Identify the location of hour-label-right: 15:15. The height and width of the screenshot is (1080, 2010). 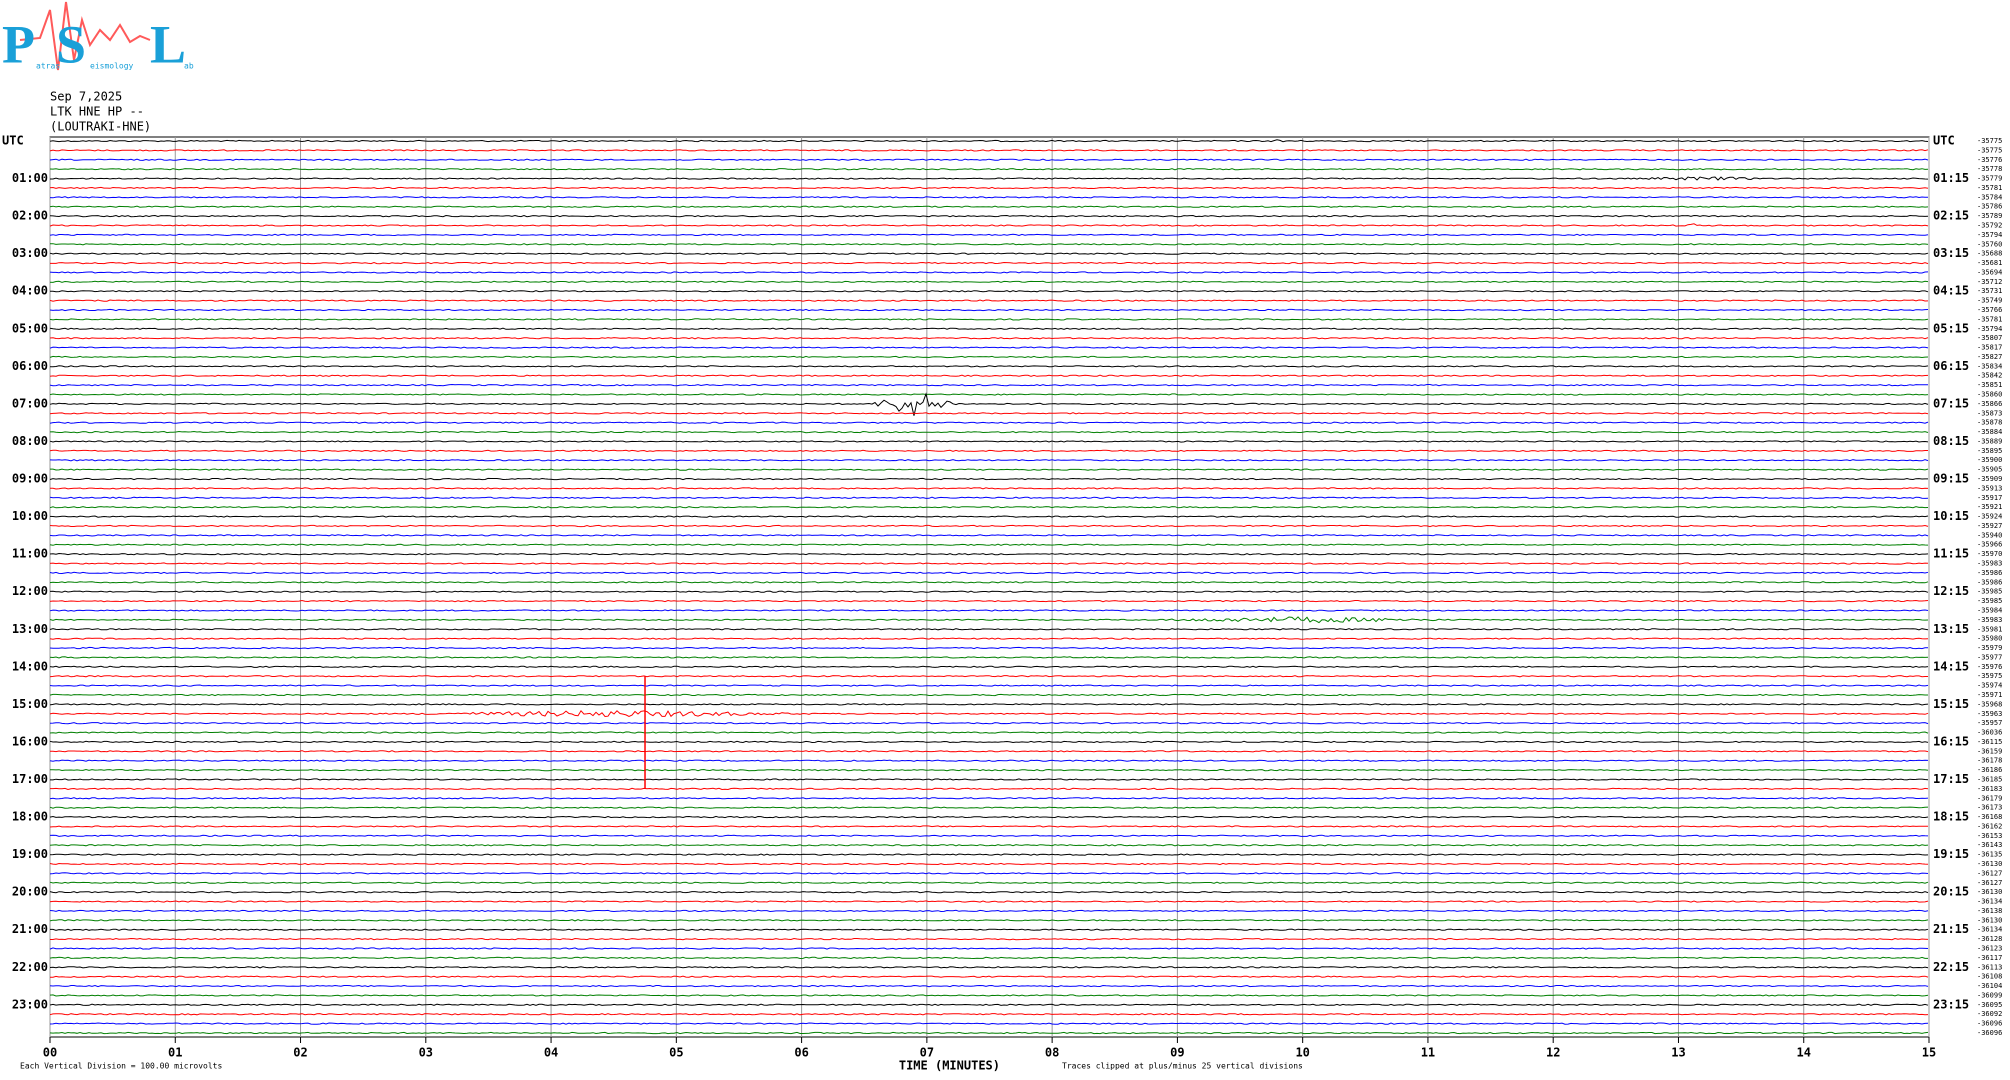
(1951, 704).